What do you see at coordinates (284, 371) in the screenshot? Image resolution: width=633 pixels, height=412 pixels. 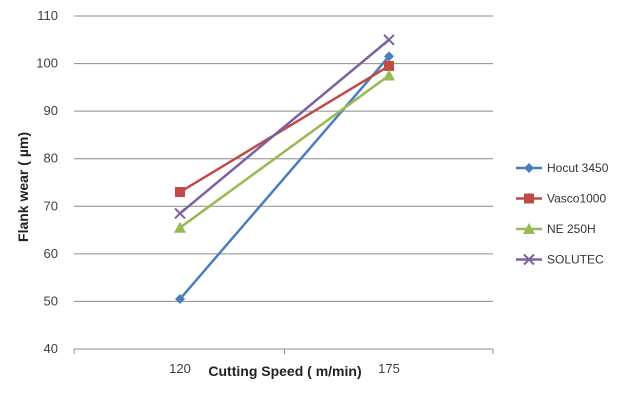 I see `x-axis-title: Cutting Speed ( m/min)` at bounding box center [284, 371].